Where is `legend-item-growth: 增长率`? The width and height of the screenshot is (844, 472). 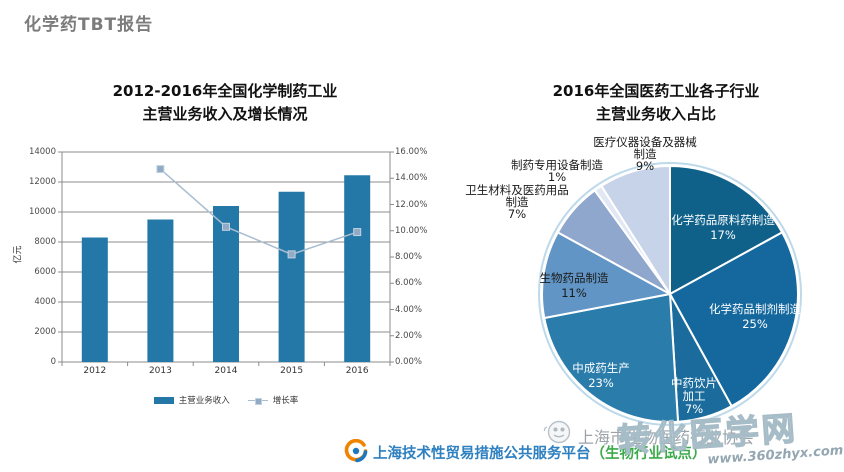
legend-item-growth: 增长率 is located at coordinates (273, 400).